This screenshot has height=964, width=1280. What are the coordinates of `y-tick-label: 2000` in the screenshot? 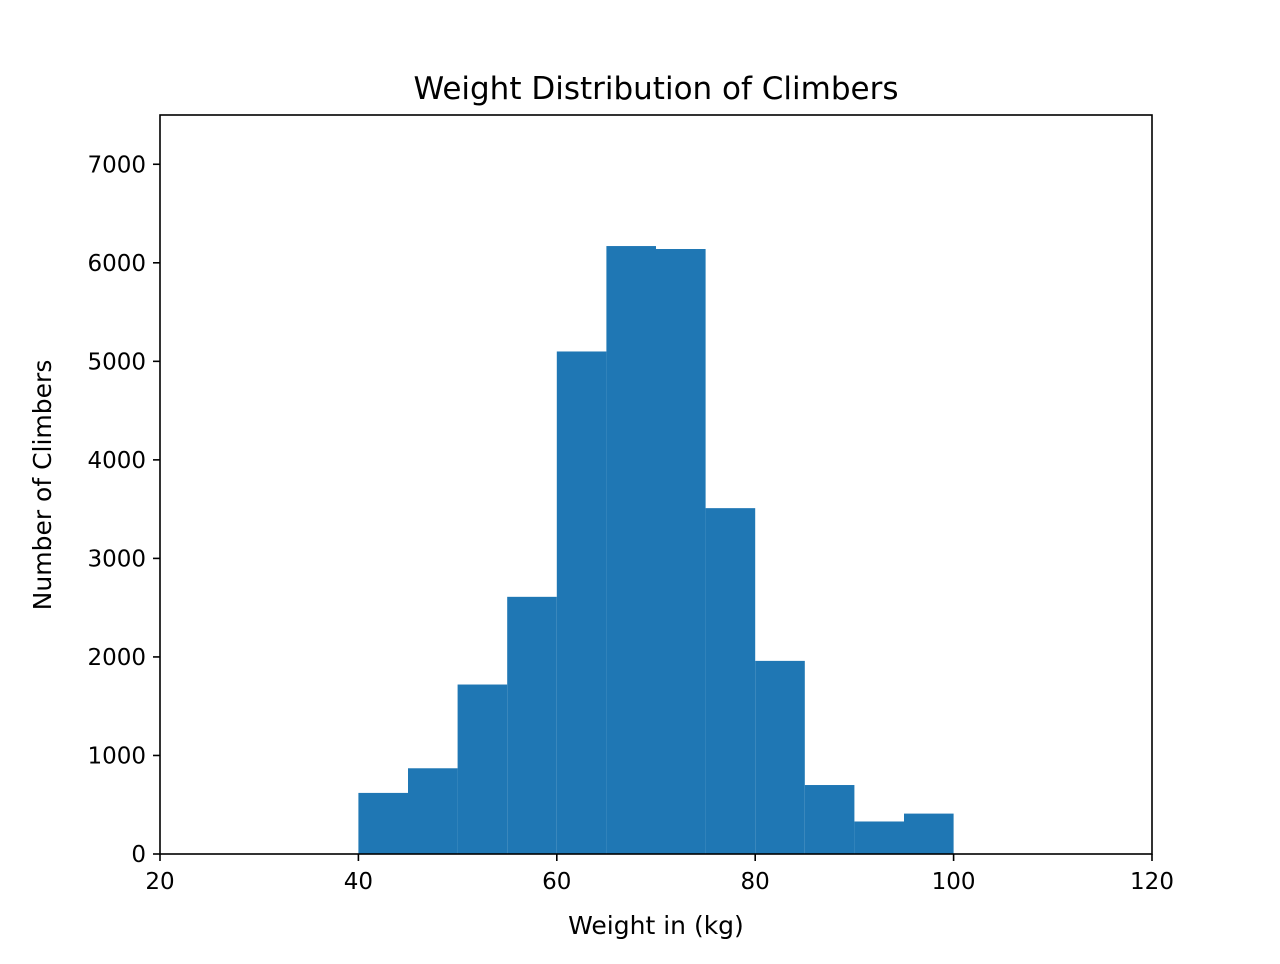 It's located at (116, 658).